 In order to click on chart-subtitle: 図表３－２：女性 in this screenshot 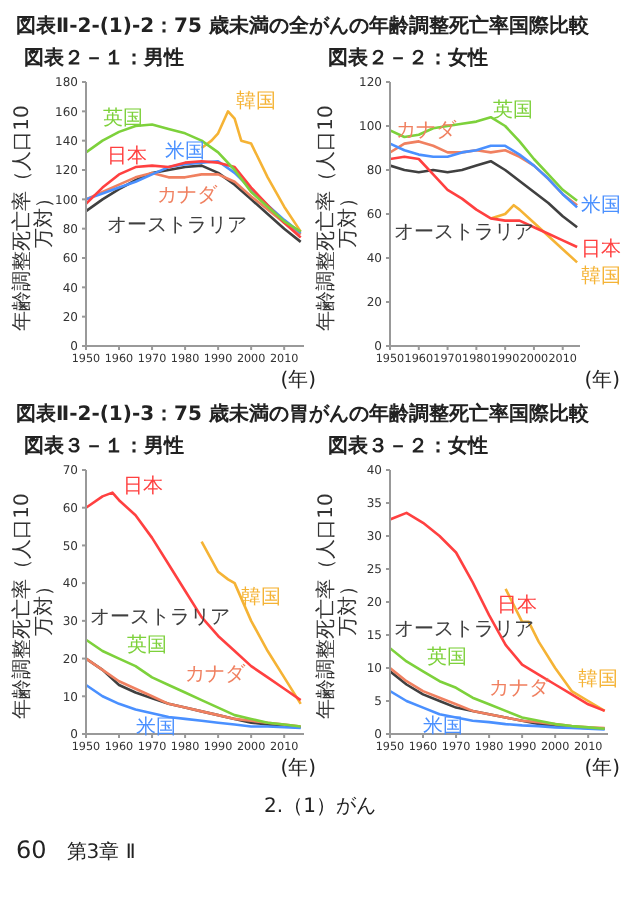, I will do `click(408, 445)`.